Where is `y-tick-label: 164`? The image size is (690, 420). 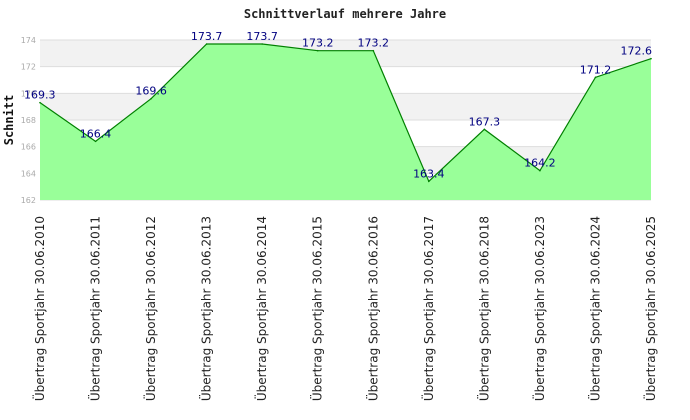
y-tick-label: 164 is located at coordinates (28, 173).